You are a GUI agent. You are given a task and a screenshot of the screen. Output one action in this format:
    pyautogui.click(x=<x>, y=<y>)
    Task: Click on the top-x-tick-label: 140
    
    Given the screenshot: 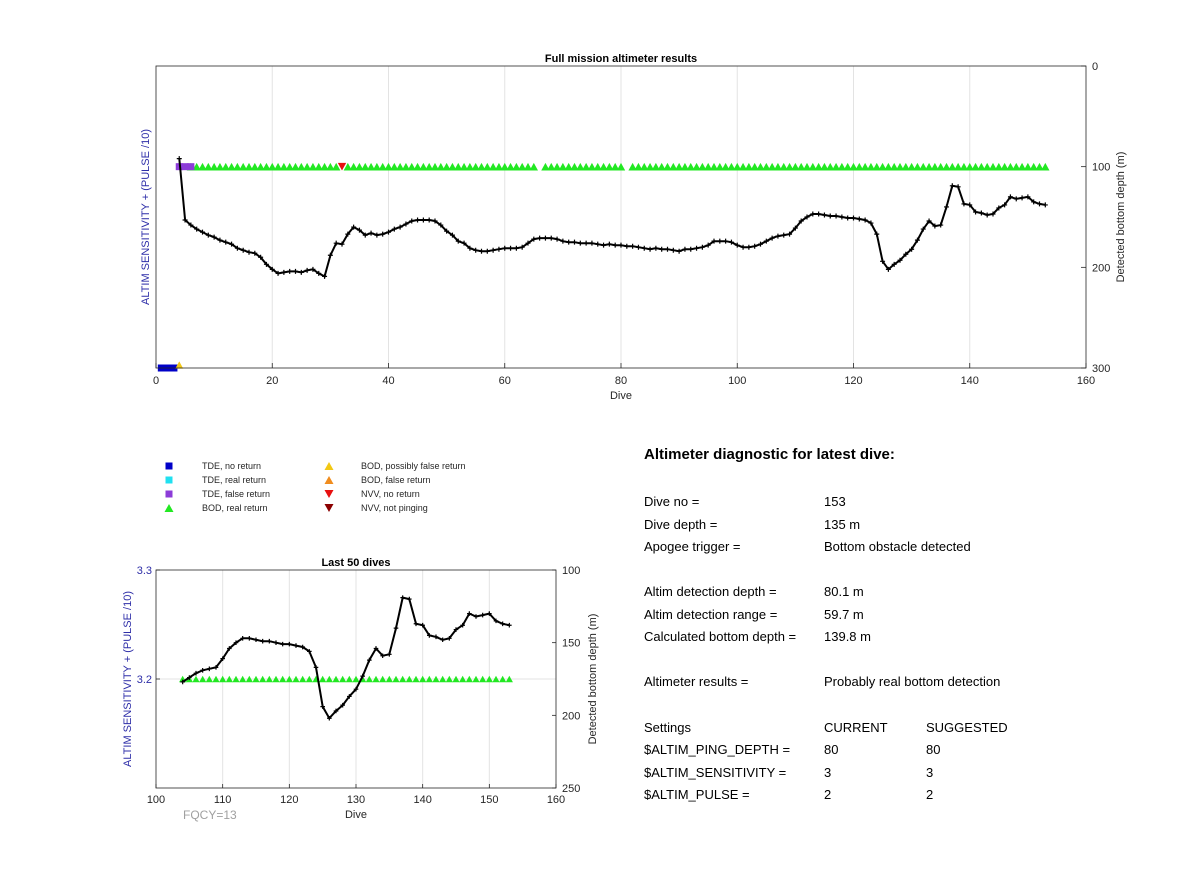 What is the action you would take?
    pyautogui.click(x=970, y=381)
    